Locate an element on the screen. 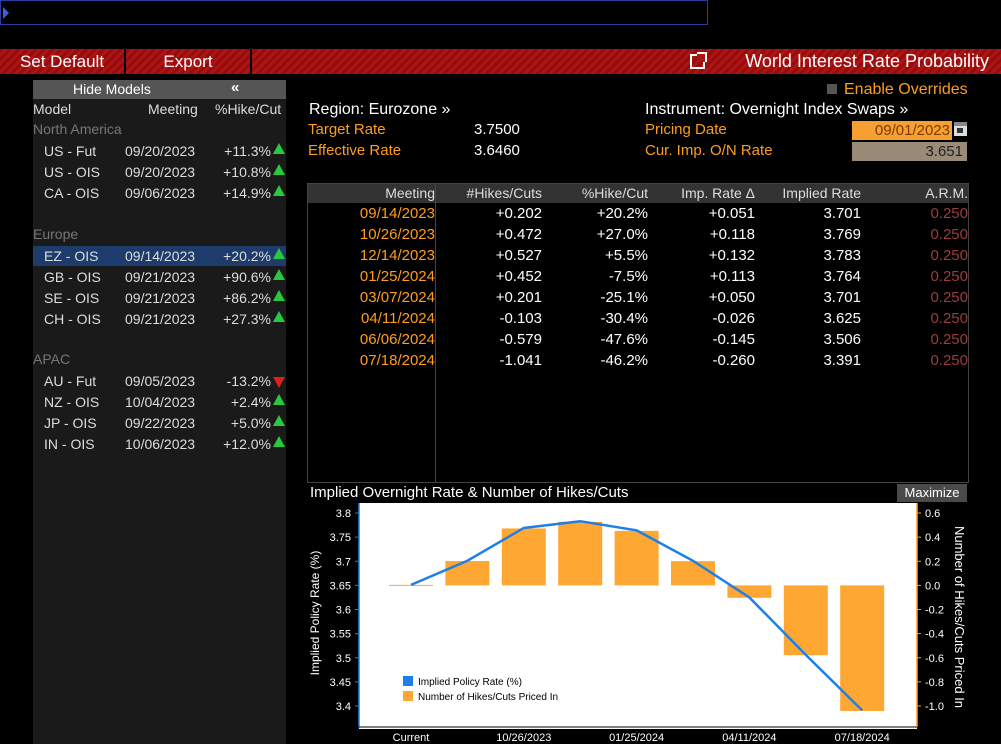 The height and width of the screenshot is (744, 1001). model-meeting-date: 09/14/2023 is located at coordinates (160, 256).